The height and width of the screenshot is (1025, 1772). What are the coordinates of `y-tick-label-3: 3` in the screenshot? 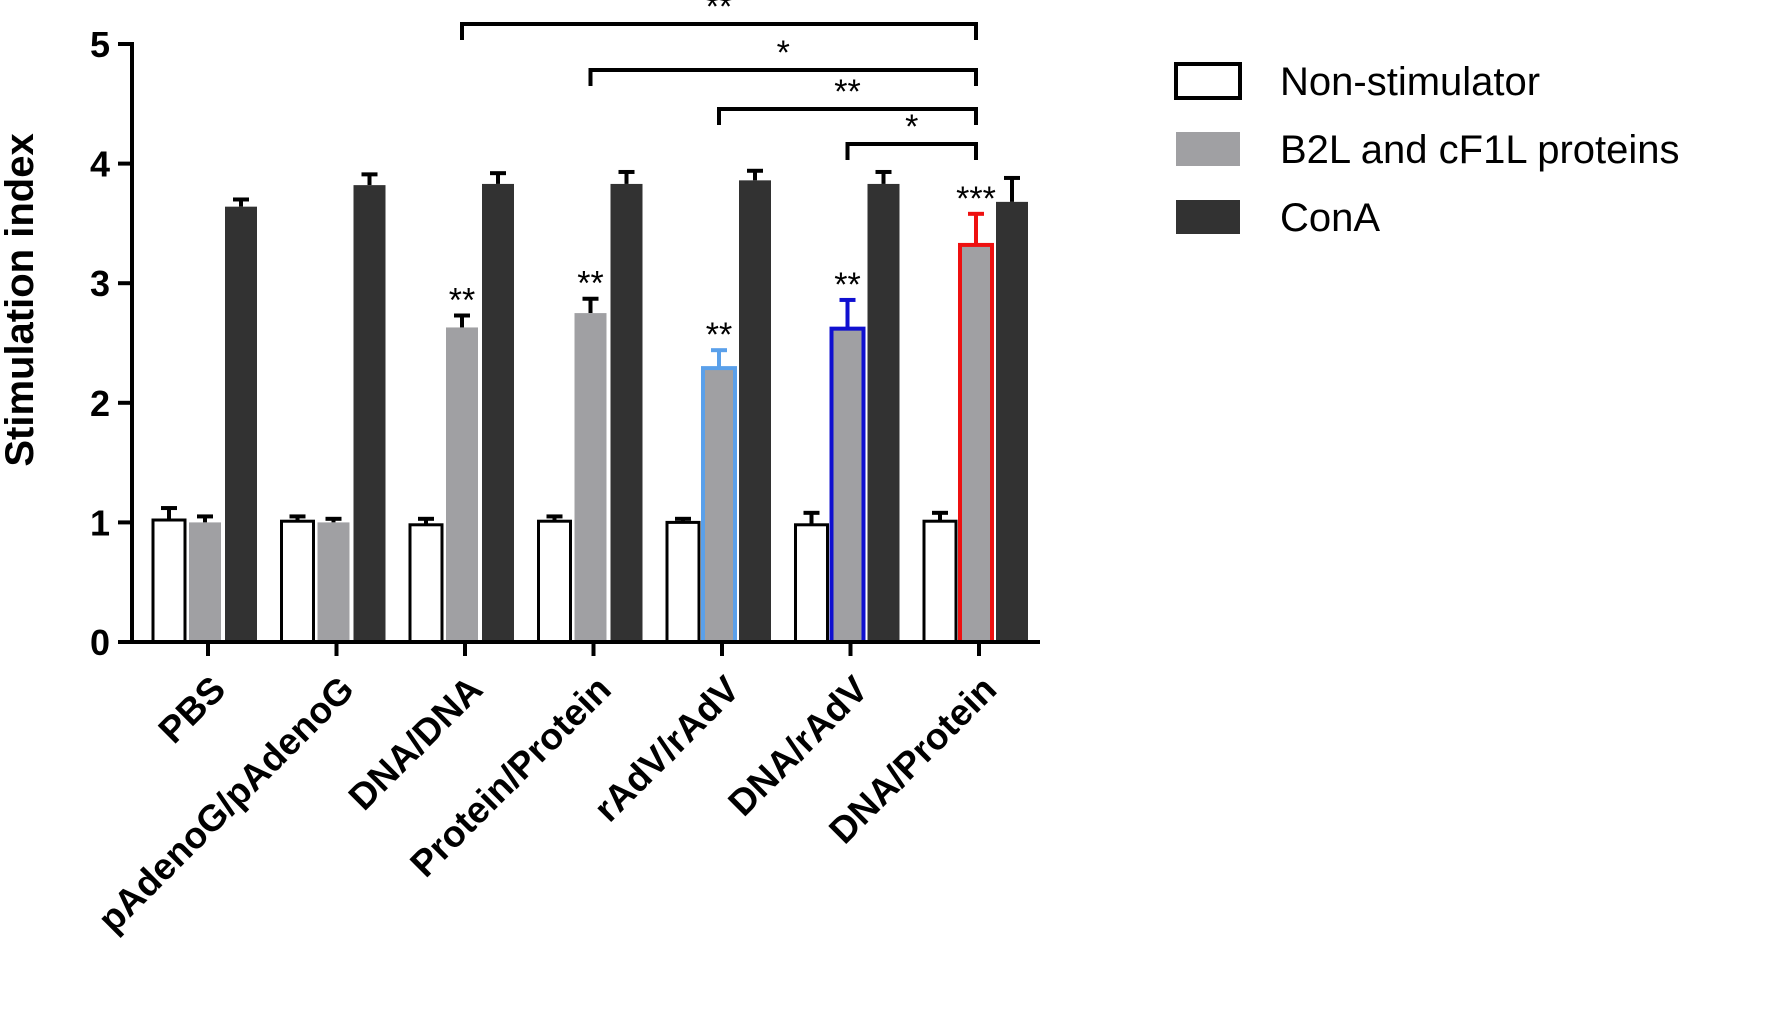 It's located at (100, 283).